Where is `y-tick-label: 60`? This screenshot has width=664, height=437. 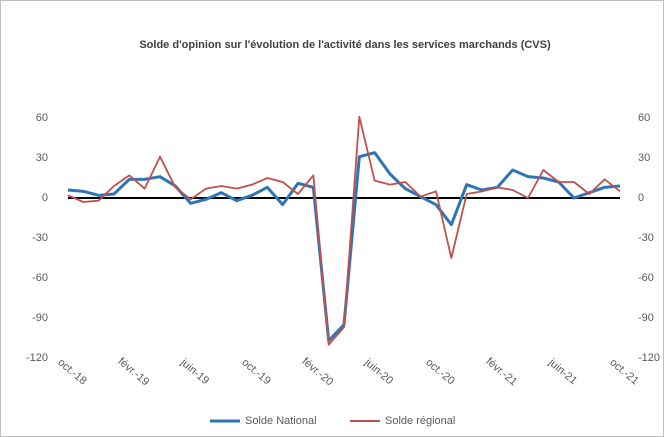 y-tick-label: 60 is located at coordinates (42, 118).